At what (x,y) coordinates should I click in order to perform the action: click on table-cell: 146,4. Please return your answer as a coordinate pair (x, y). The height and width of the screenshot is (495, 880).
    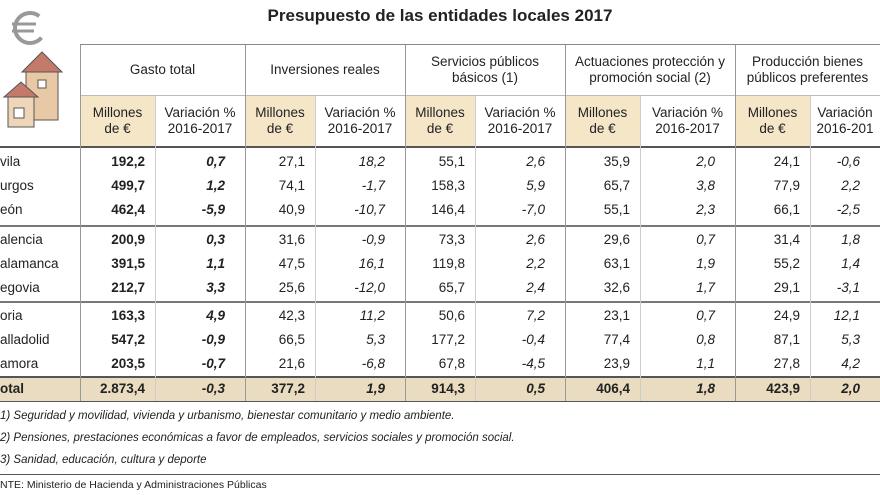
    Looking at the image, I should click on (448, 209).